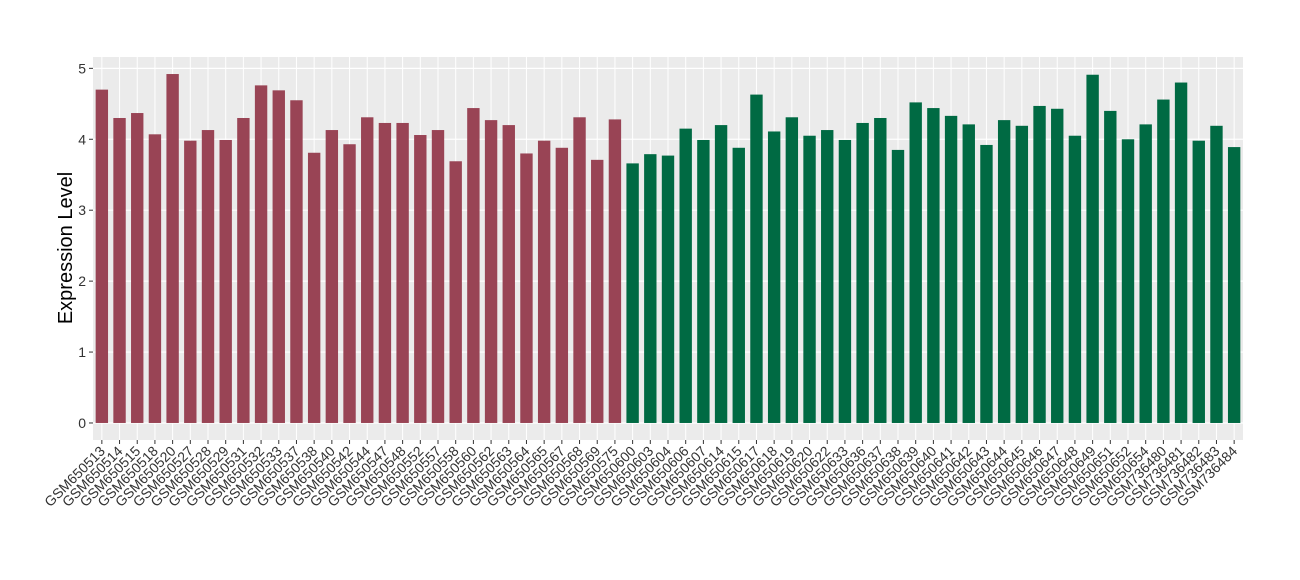 This screenshot has width=1300, height=580. Describe the element at coordinates (66, 248) in the screenshot. I see `y-axis-label: Expression Level` at that location.